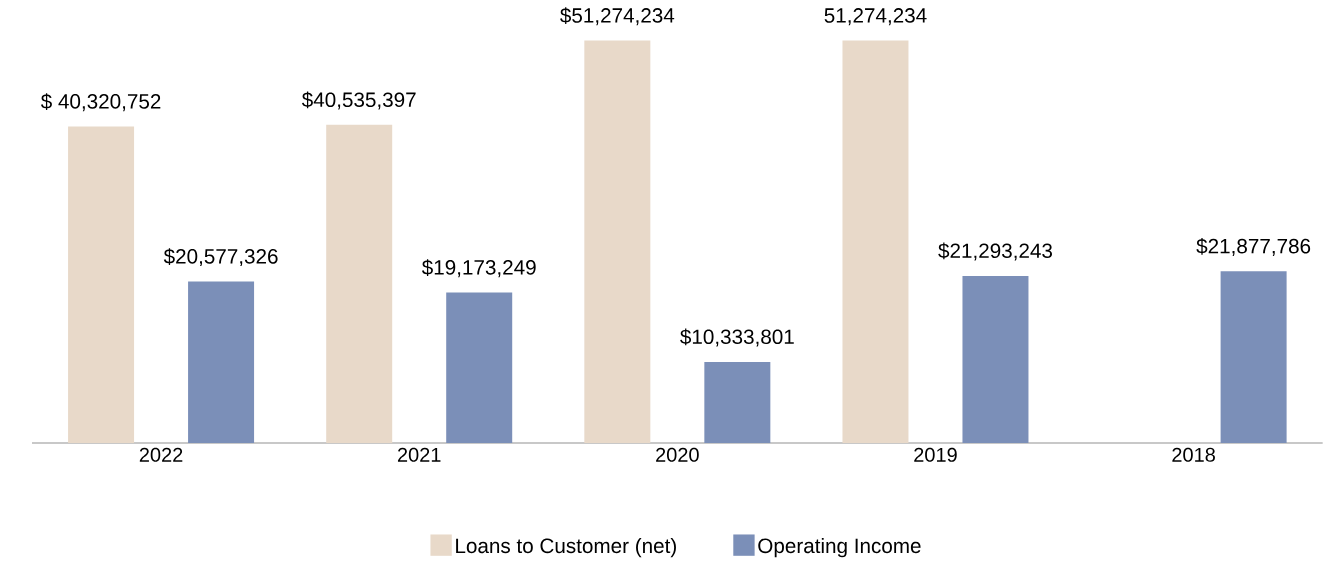 Image resolution: width=1327 pixels, height=572 pixels. Describe the element at coordinates (1253, 246) in the screenshot. I see `data-label: $21,877,786` at that location.